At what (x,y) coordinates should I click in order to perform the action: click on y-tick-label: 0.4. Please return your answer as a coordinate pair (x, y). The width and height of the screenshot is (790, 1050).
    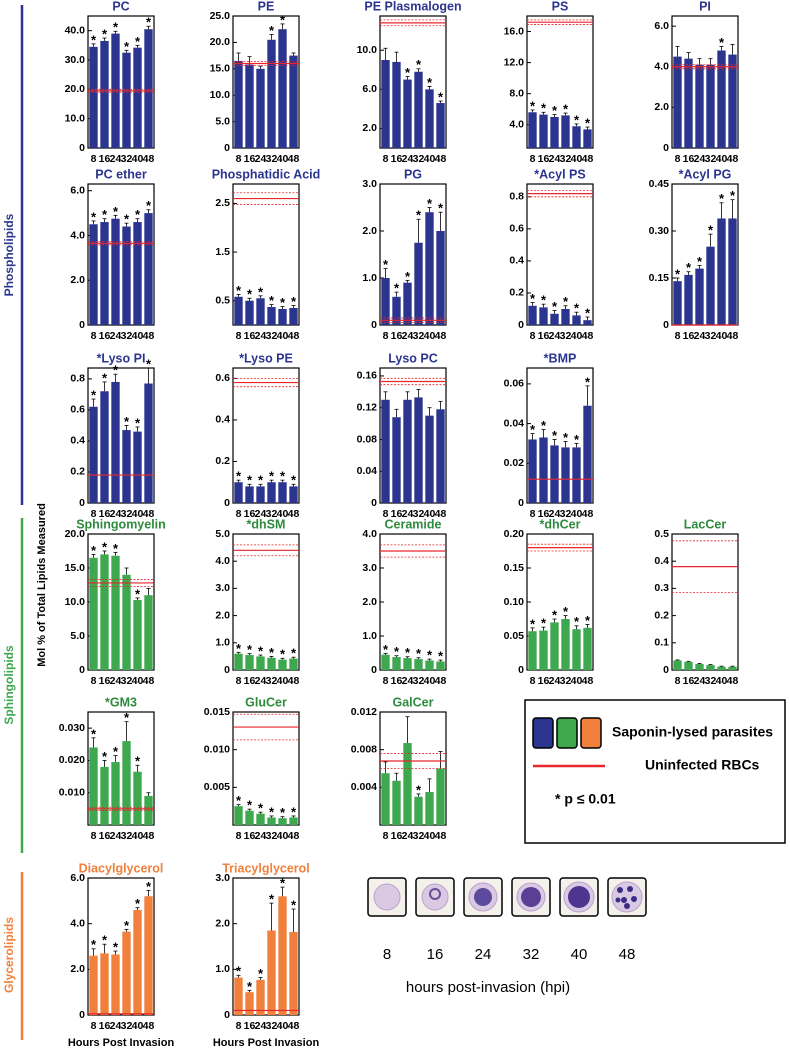
    Looking at the image, I should click on (516, 261).